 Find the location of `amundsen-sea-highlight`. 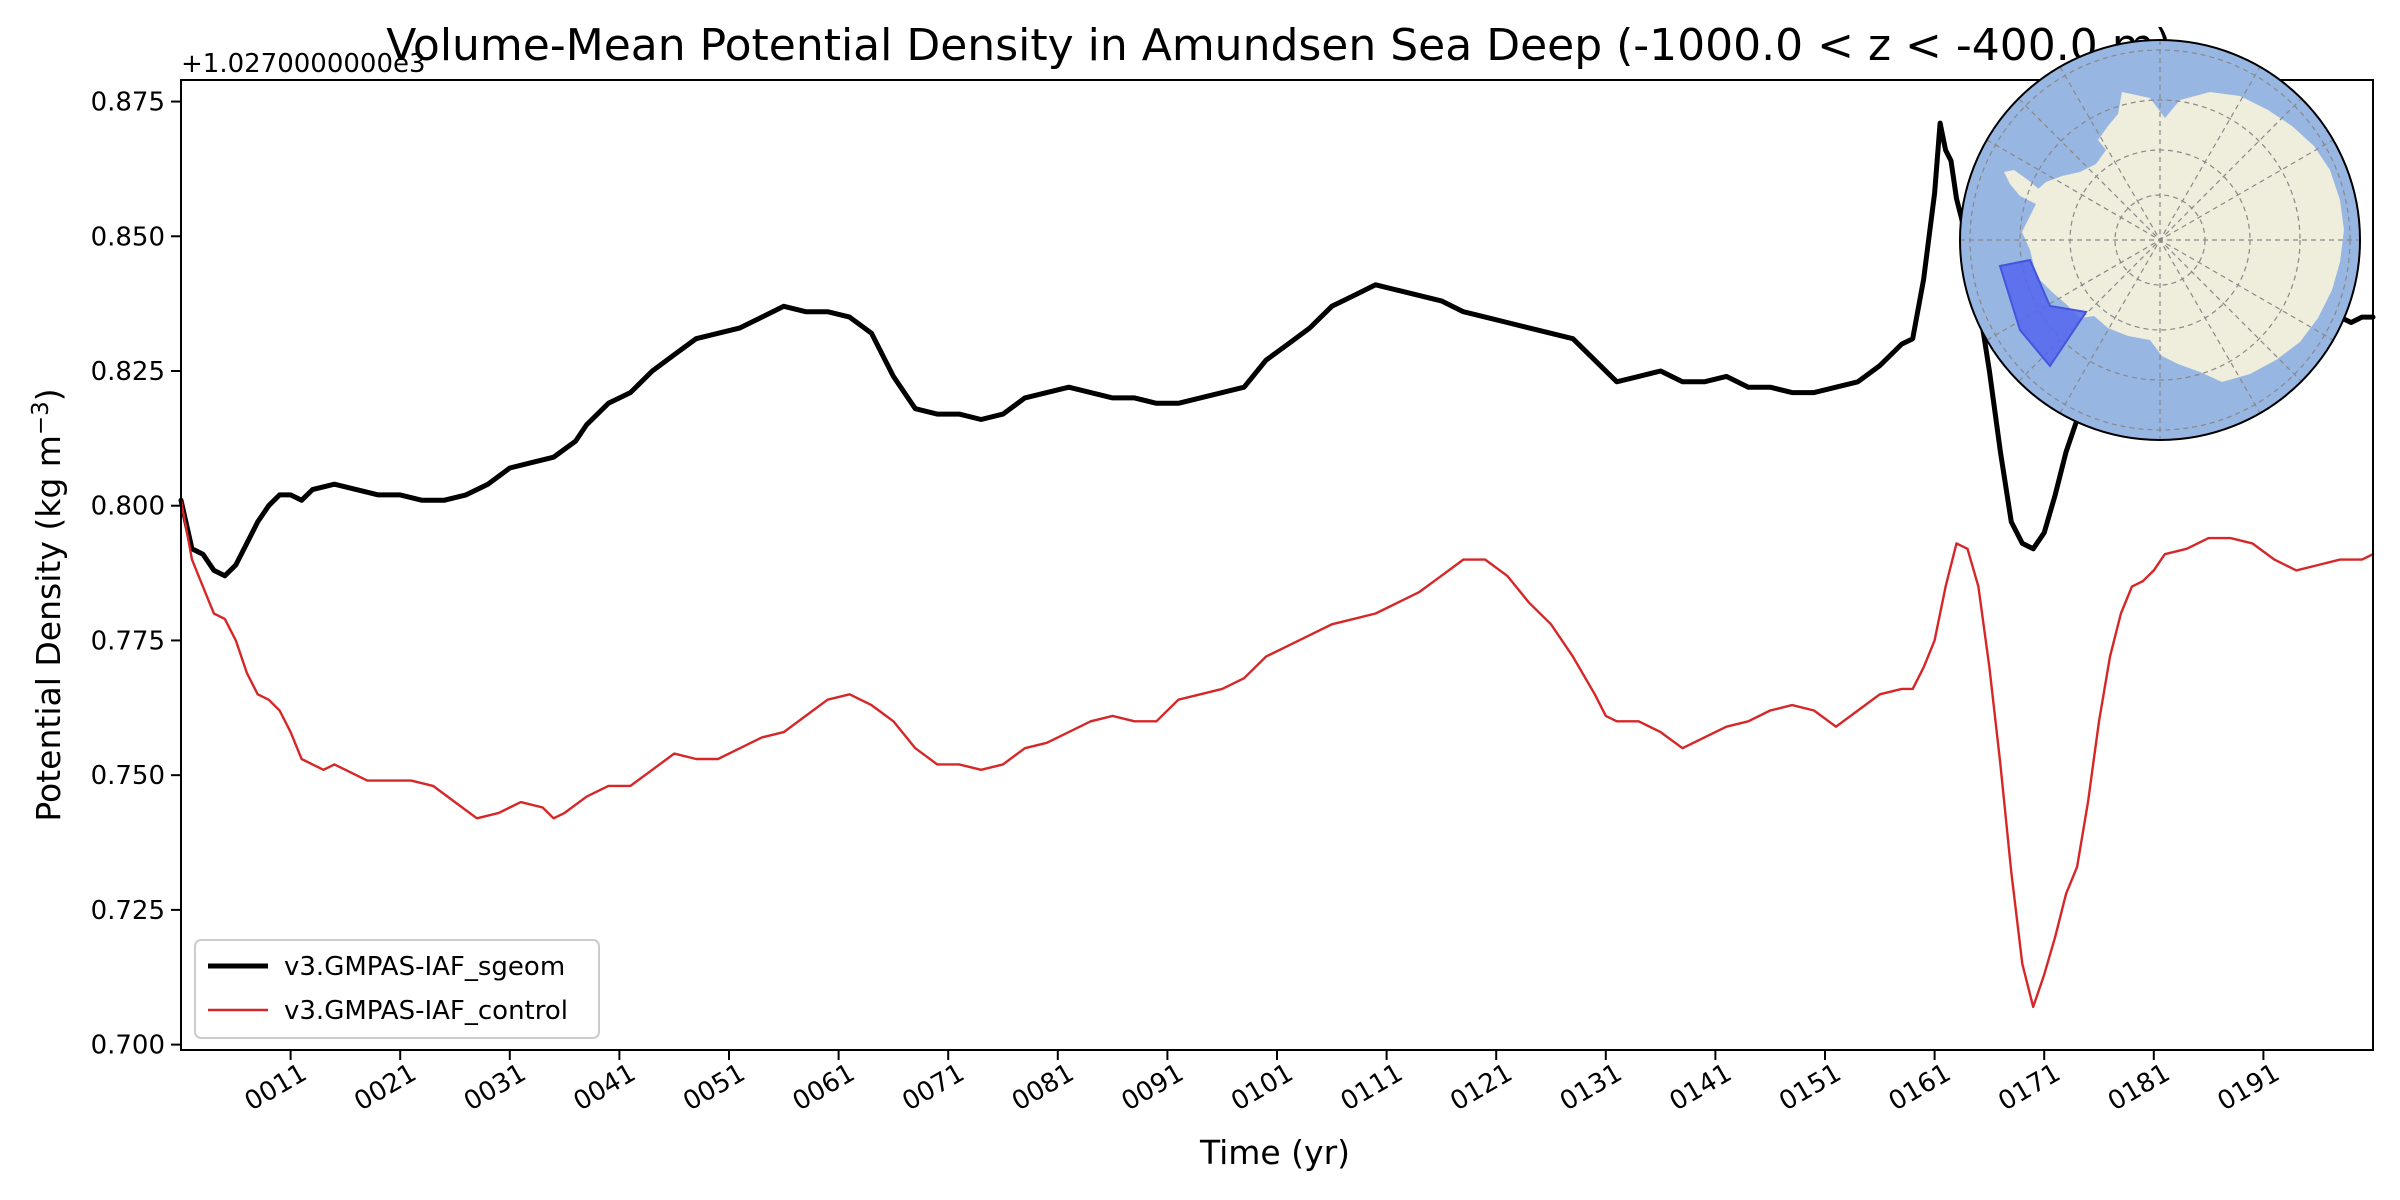

amundsen-sea-highlight is located at coordinates (2043, 313).